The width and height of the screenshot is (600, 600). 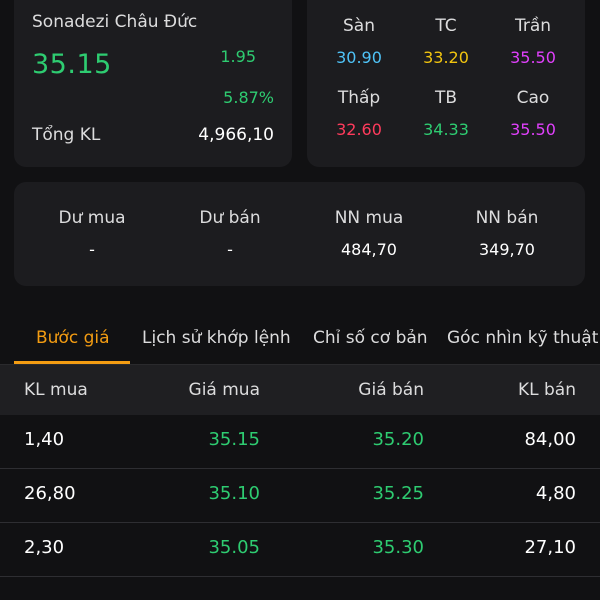 What do you see at coordinates (523, 338) in the screenshot?
I see `tab-technical-view: Góc nhìn kỹ thuật` at bounding box center [523, 338].